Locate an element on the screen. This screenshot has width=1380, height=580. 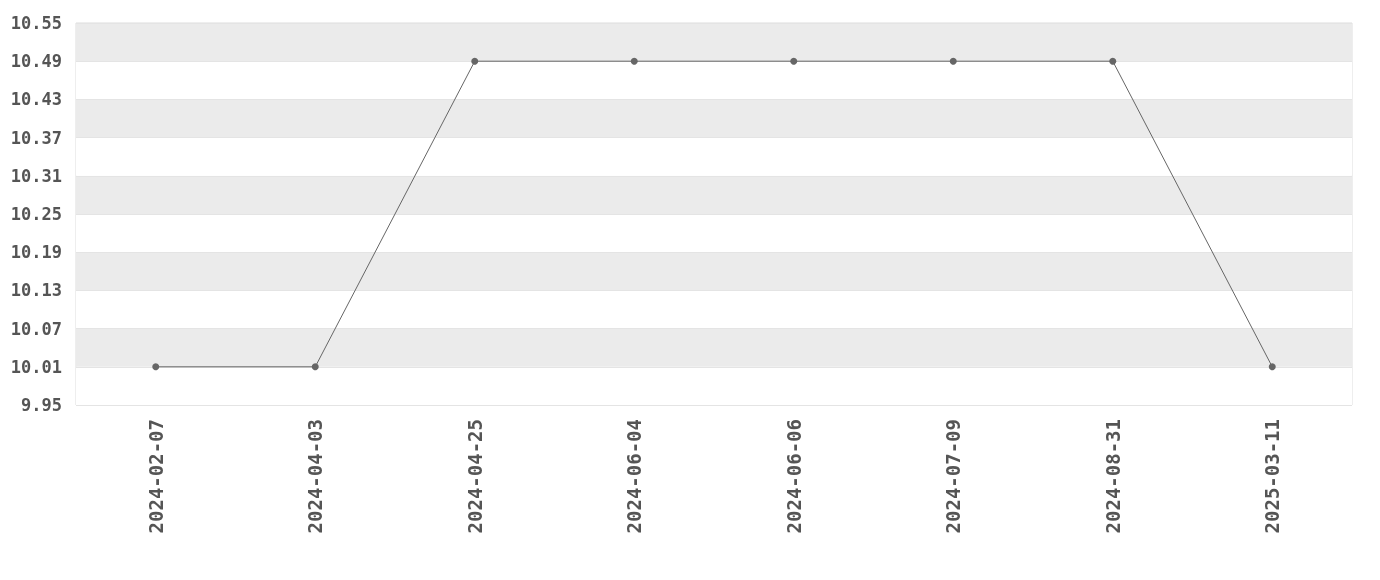
y-tick-label: 10.13 is located at coordinates (36, 290).